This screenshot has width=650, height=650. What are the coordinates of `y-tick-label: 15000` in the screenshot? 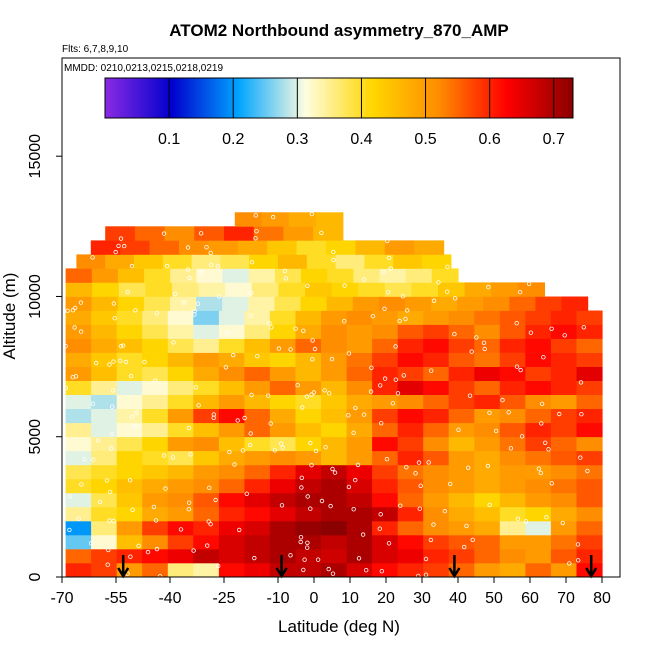 It's located at (35, 156).